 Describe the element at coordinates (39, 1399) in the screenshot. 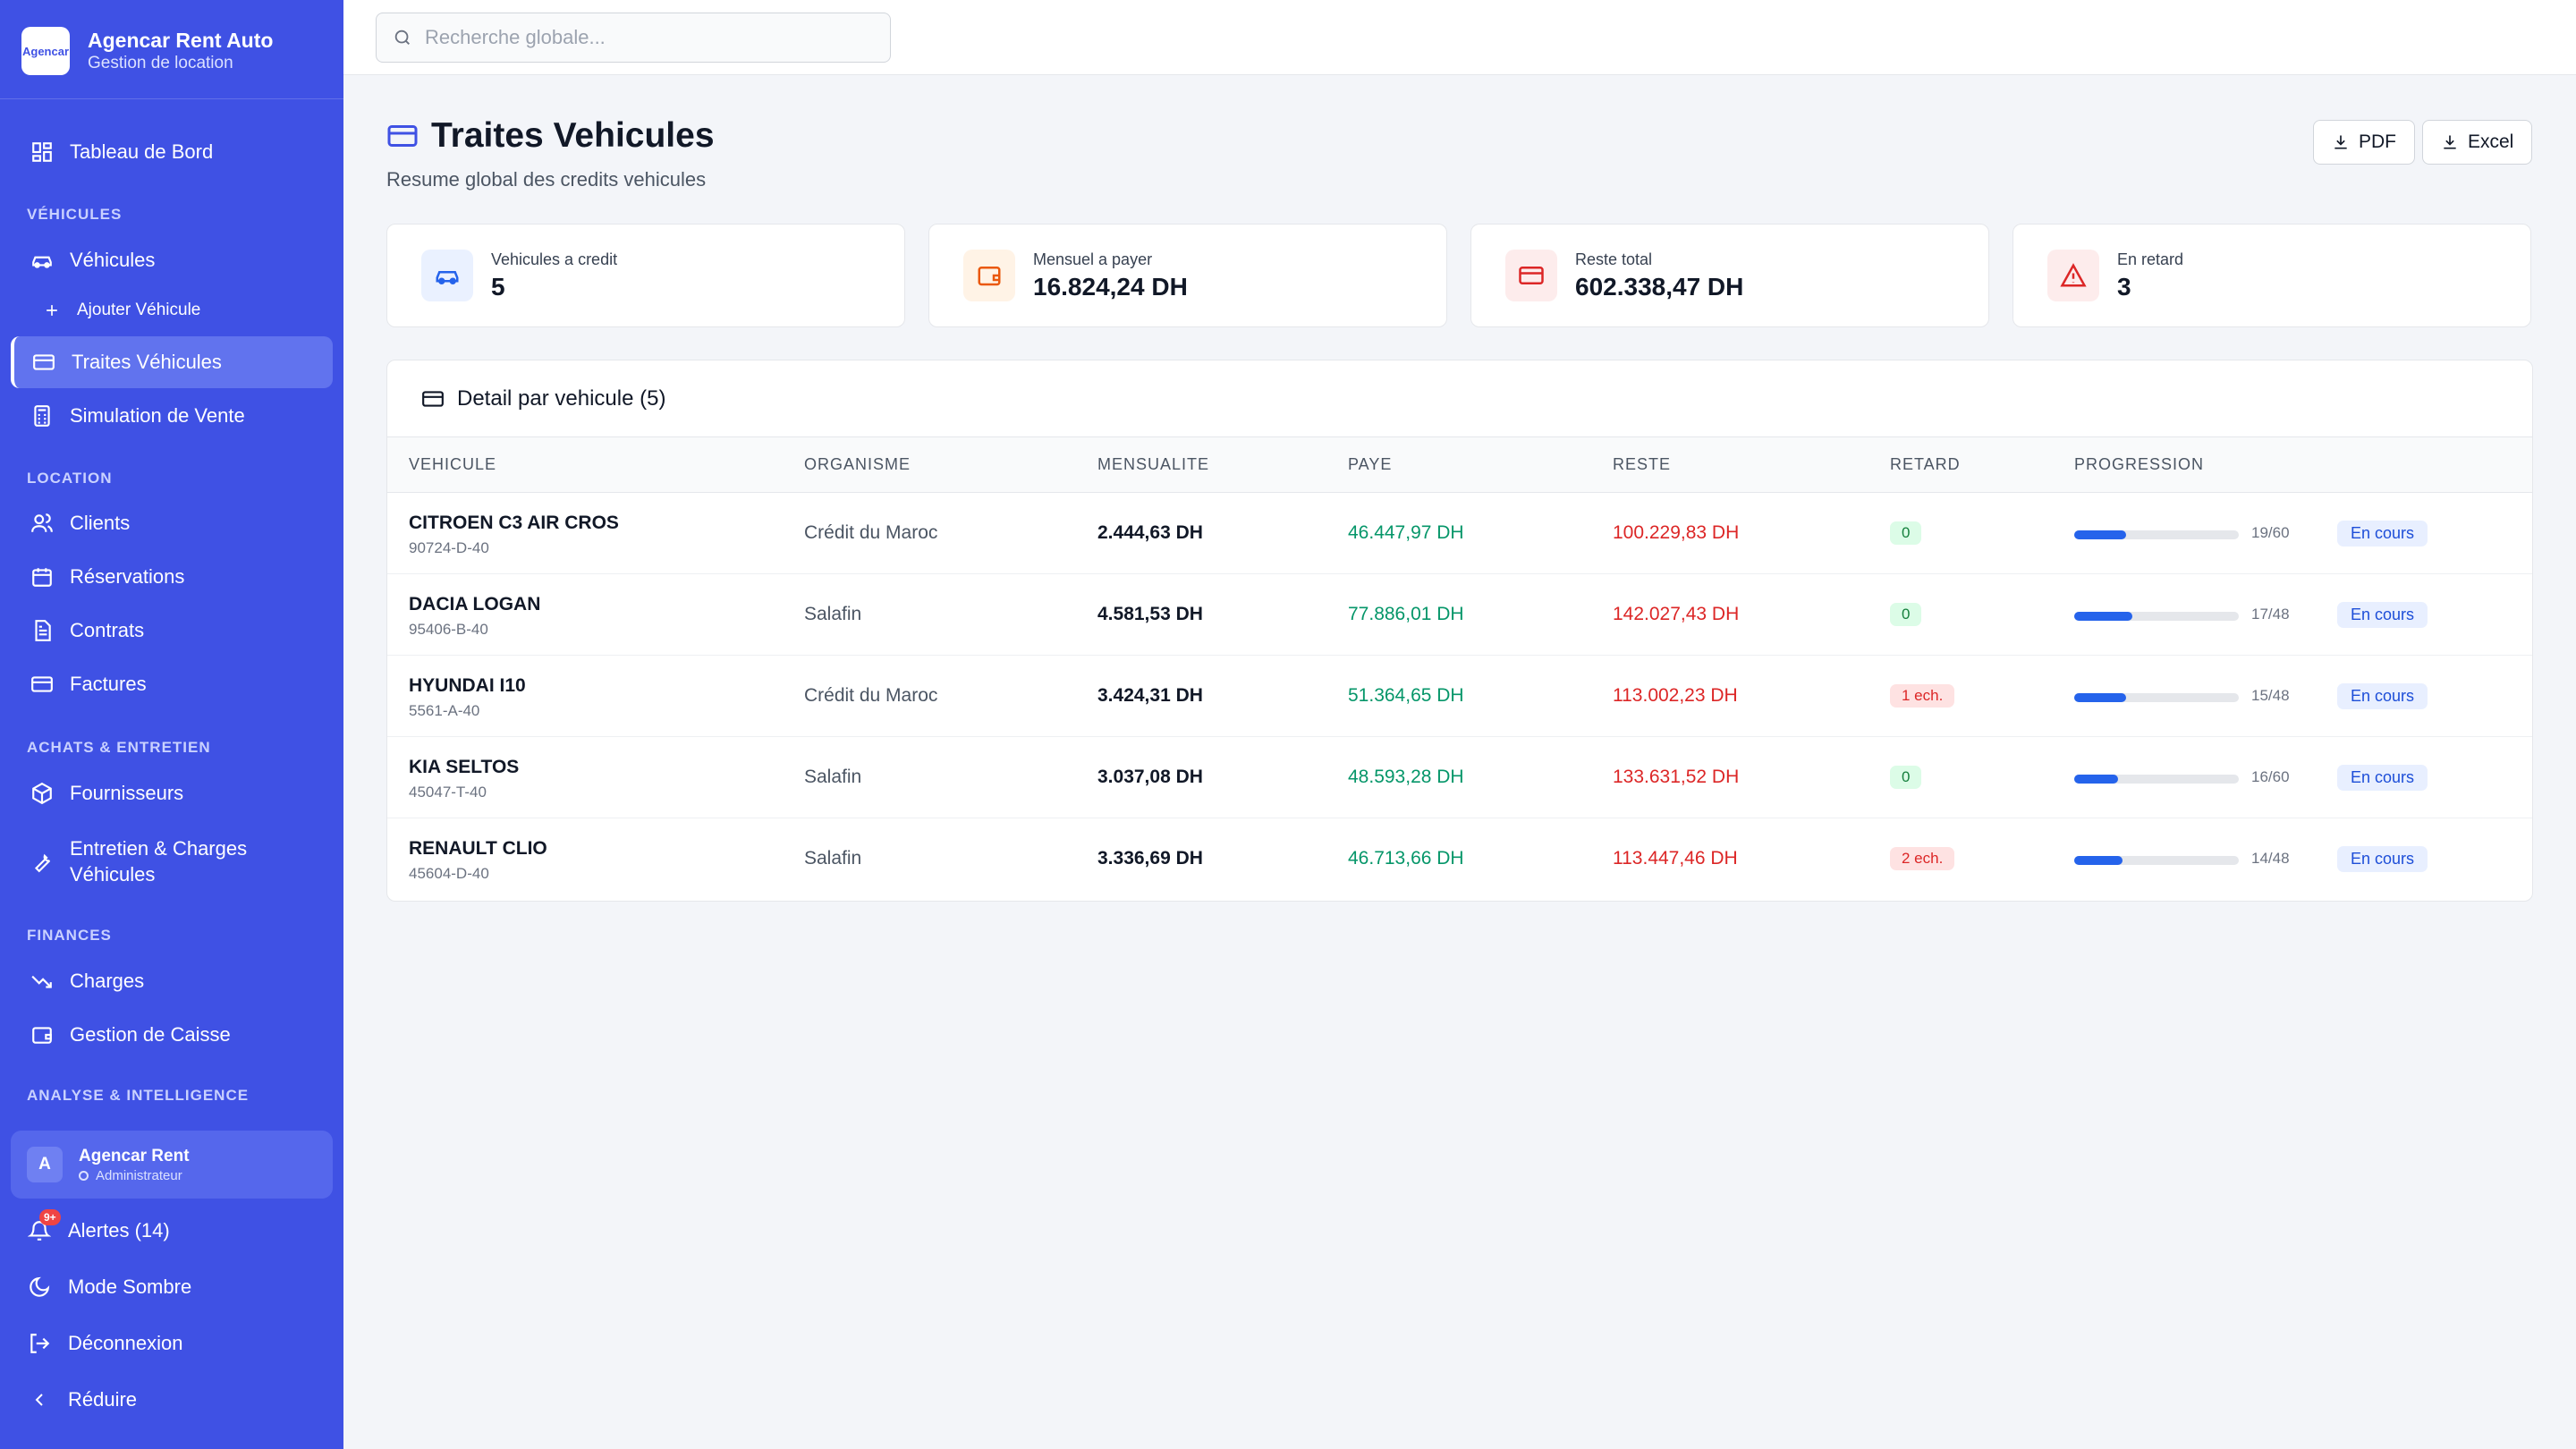

I see `chevron-left-icon` at that location.